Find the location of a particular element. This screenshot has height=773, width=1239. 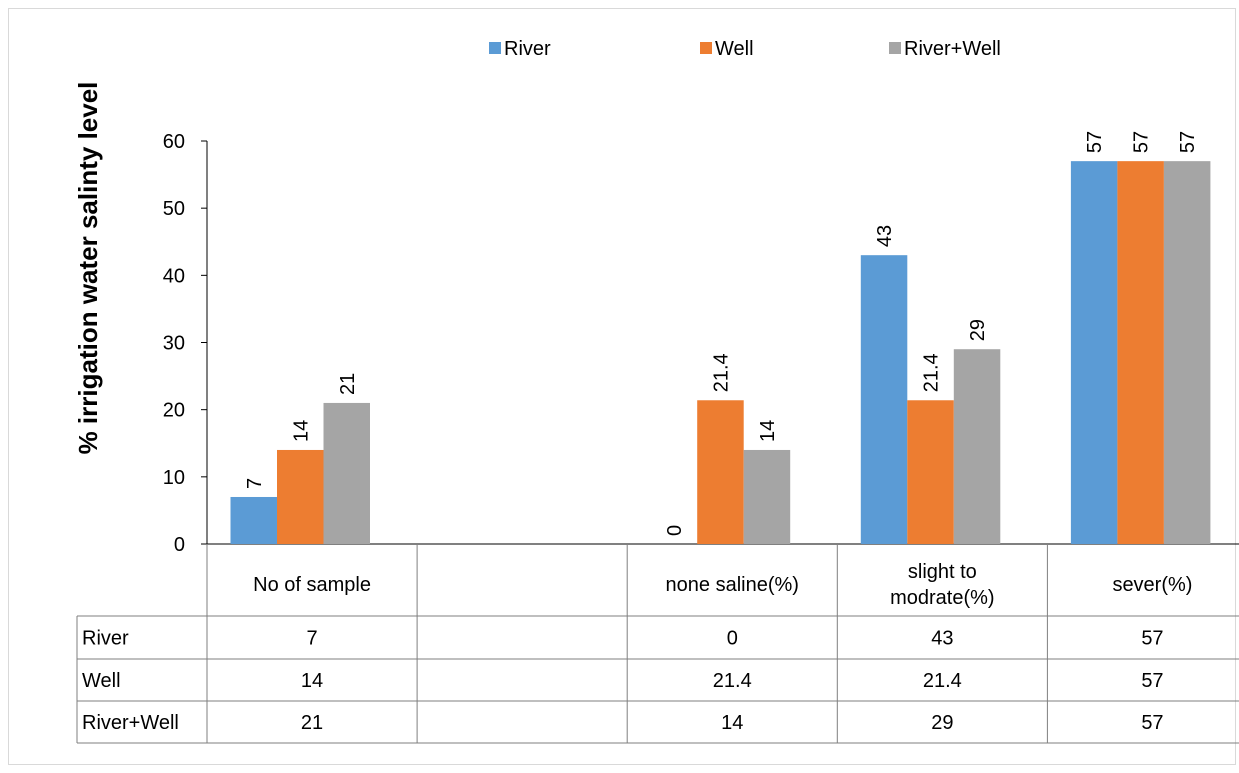

y-tick-label: 50 is located at coordinates (174, 209).